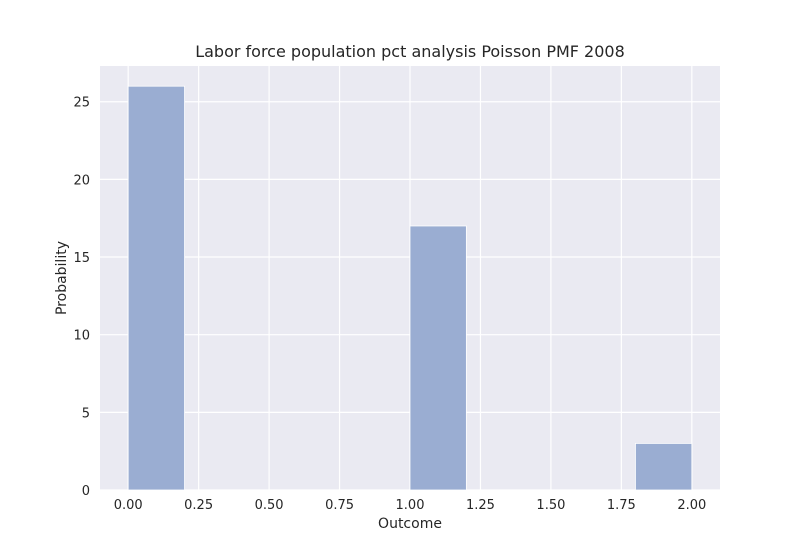 This screenshot has width=800, height=550. I want to click on y-tick-label: 15, so click(81, 258).